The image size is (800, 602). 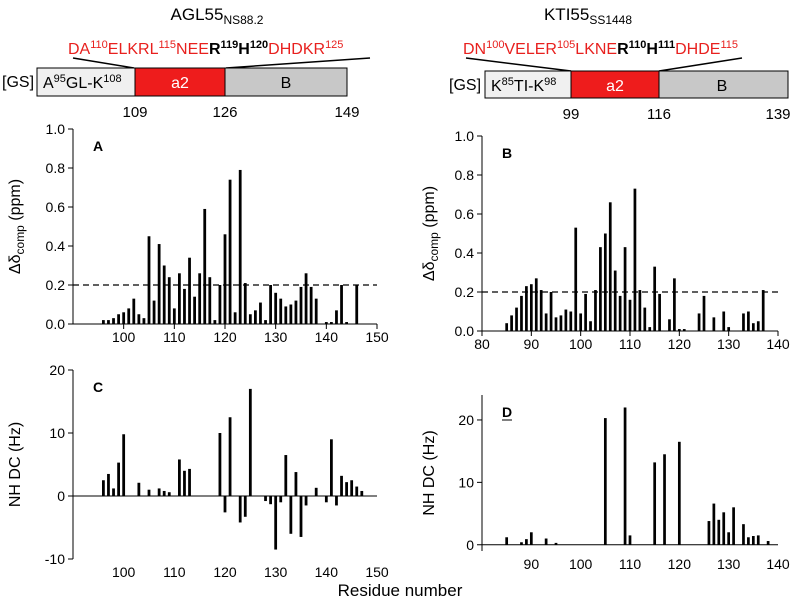 What do you see at coordinates (532, 344) in the screenshot?
I see `x-tick-label: 90` at bounding box center [532, 344].